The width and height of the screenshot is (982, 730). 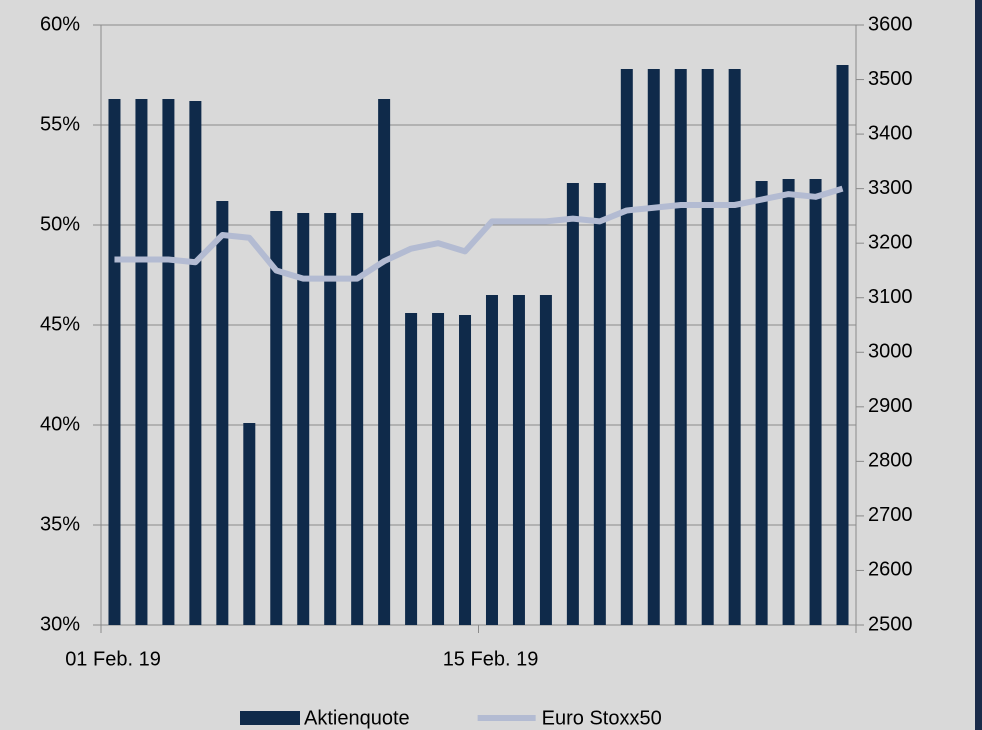 I want to click on y2-tick-label: 2500, so click(x=890, y=624).